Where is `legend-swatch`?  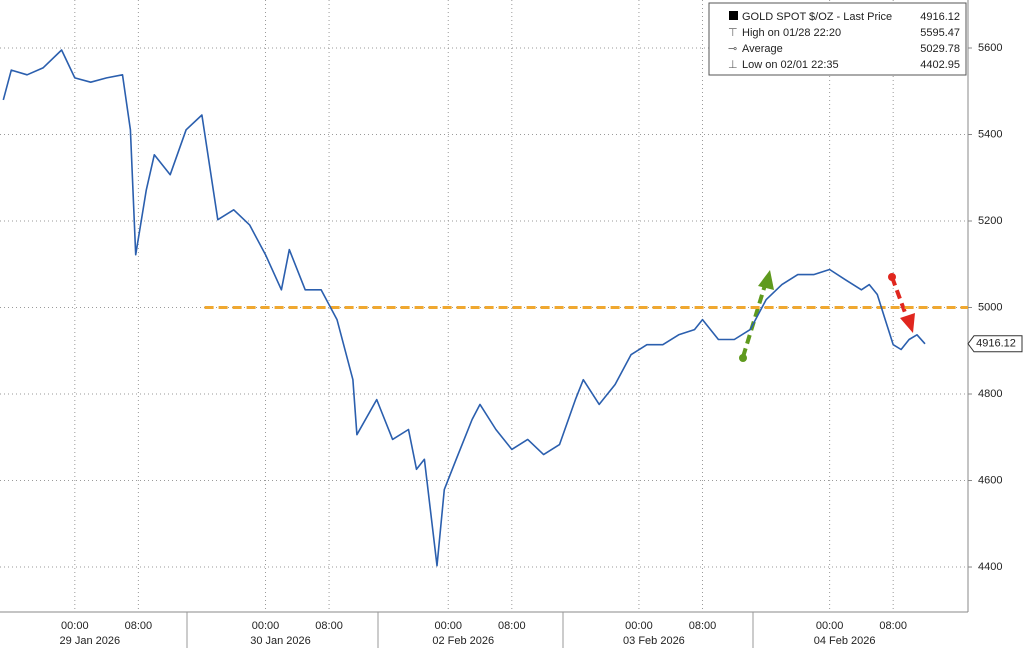 legend-swatch is located at coordinates (733, 15).